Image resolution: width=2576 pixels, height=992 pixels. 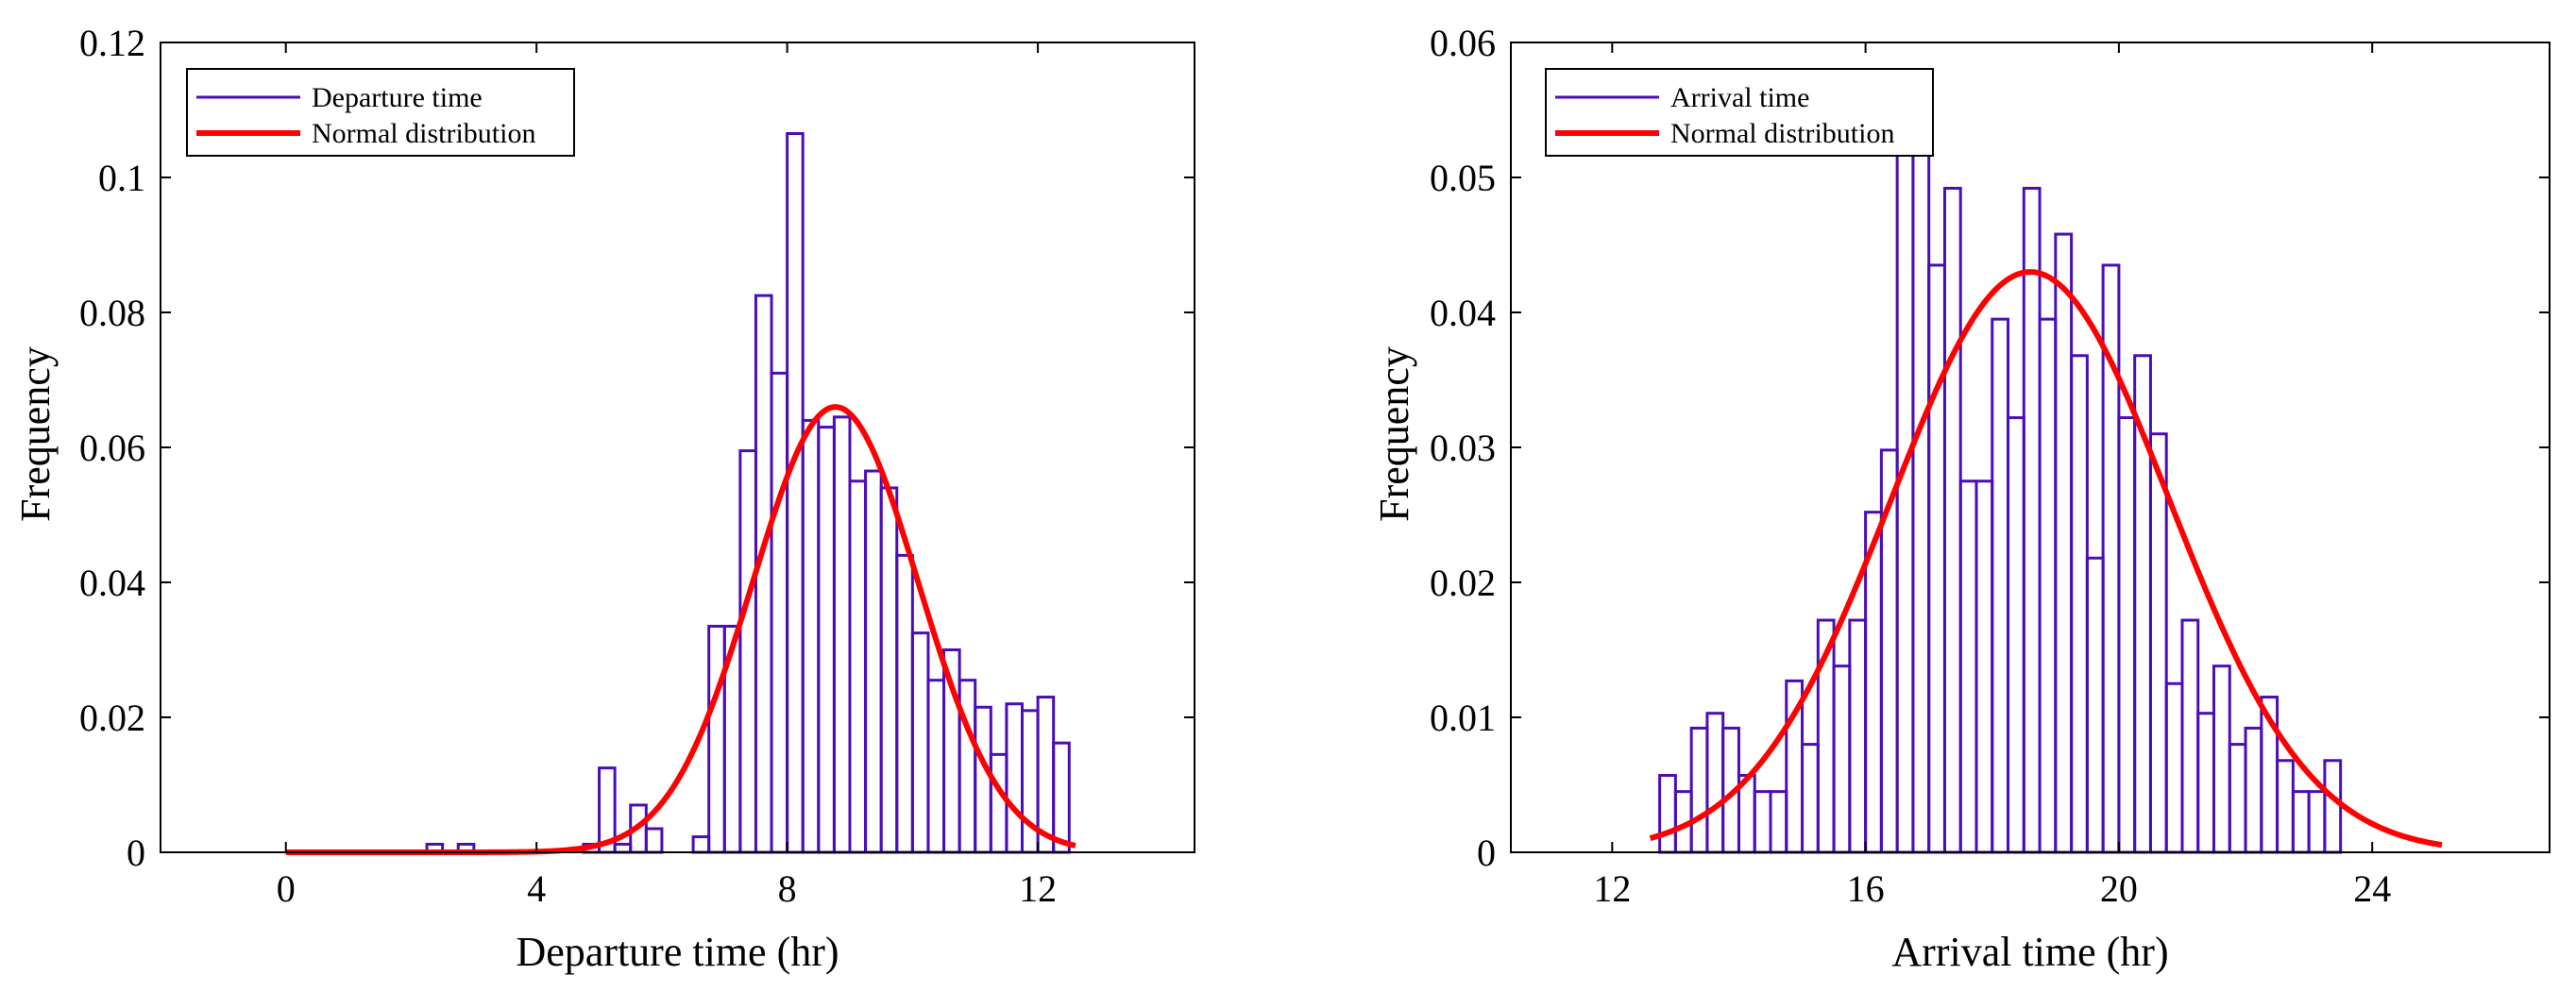 I want to click on arrival-y-tick-label: 0, so click(x=1486, y=853).